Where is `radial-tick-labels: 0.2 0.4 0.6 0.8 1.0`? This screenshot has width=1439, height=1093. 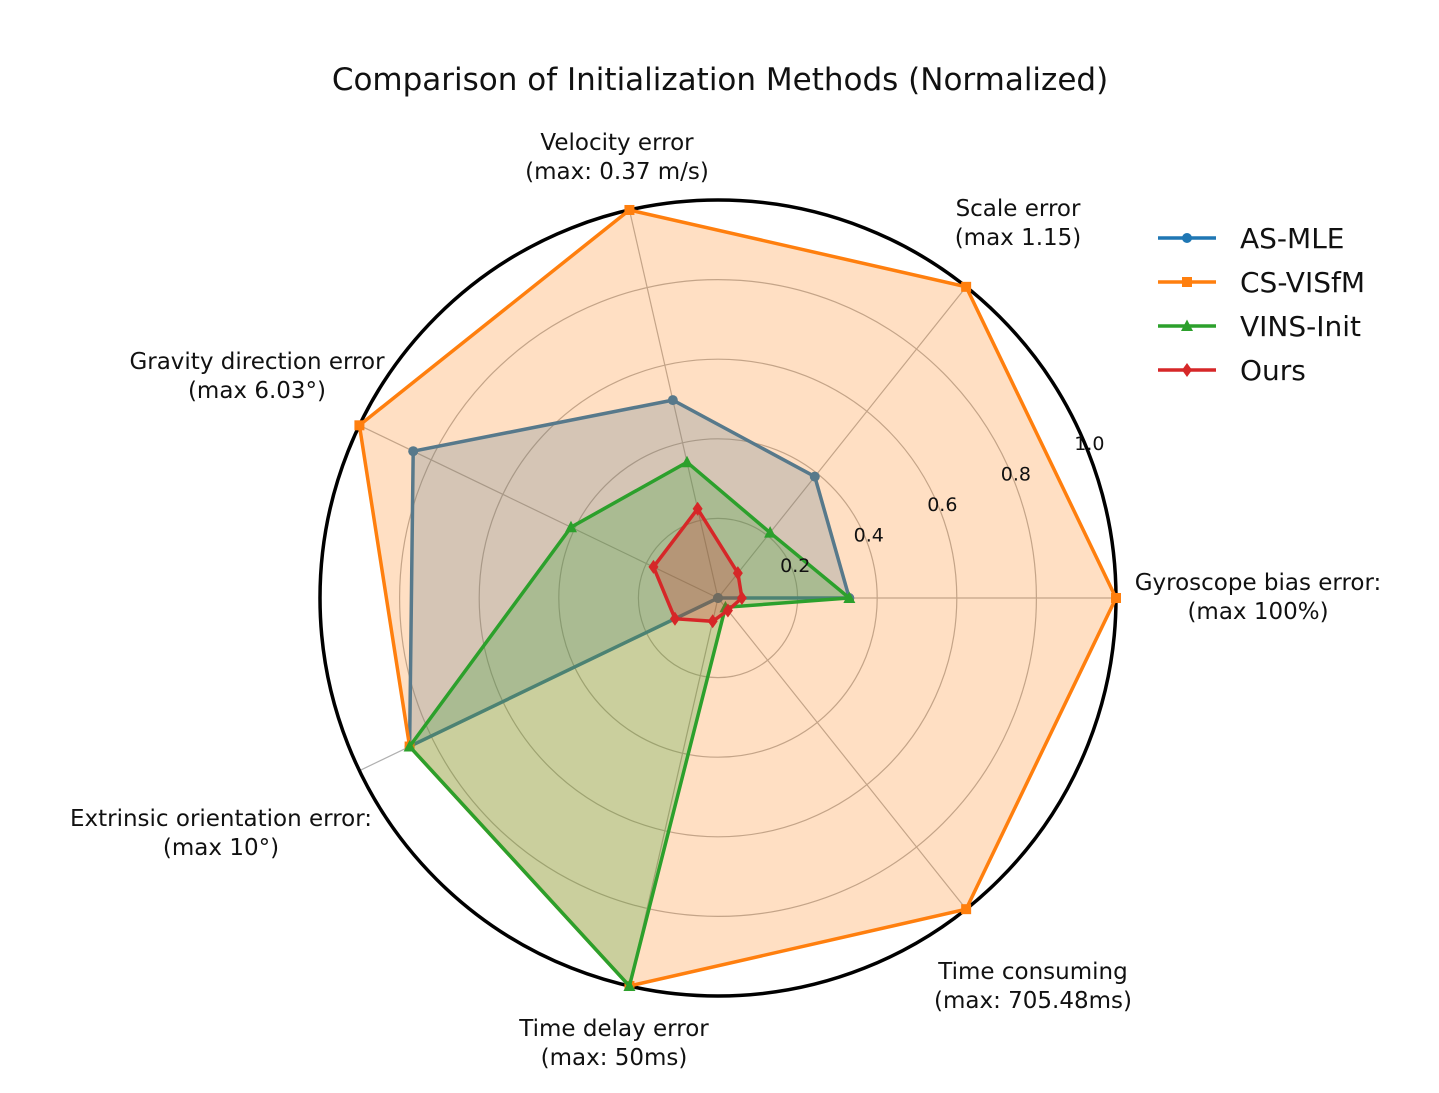
radial-tick-labels: 0.2 0.4 0.6 0.8 1.0 is located at coordinates (942, 505).